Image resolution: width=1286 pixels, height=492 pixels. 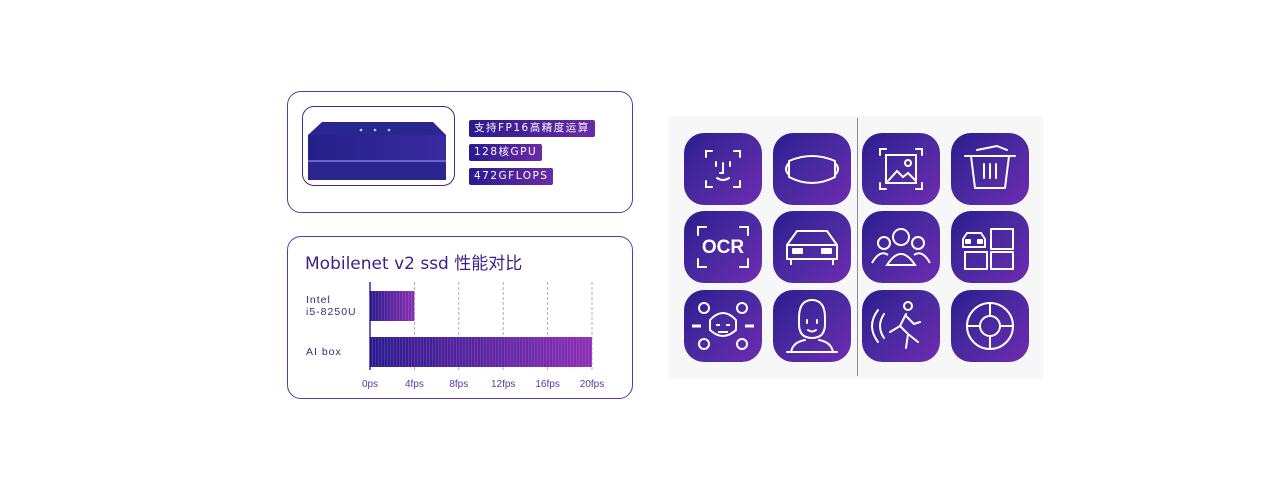 I want to click on vehicle-grid-icon, so click(x=990, y=247).